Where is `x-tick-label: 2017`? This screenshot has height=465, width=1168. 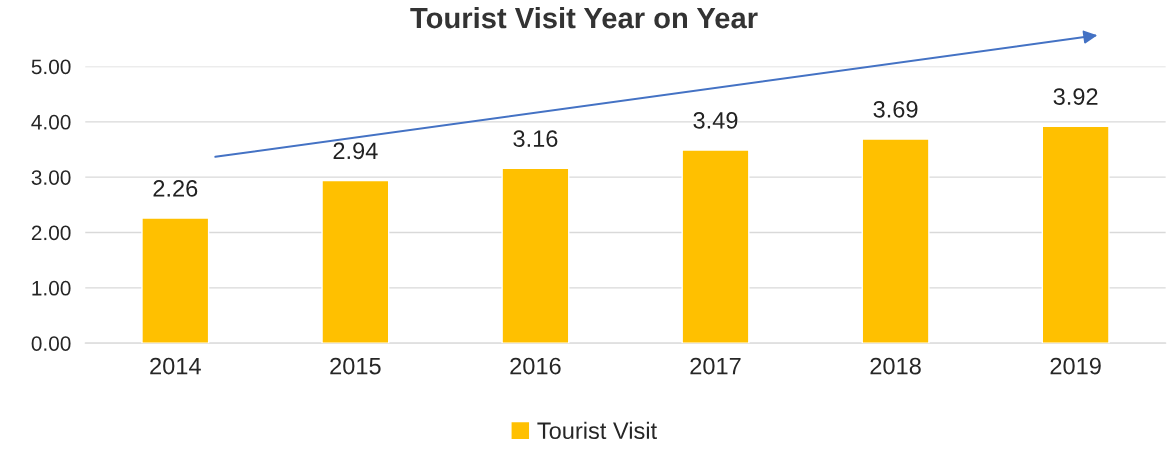
x-tick-label: 2017 is located at coordinates (715, 366).